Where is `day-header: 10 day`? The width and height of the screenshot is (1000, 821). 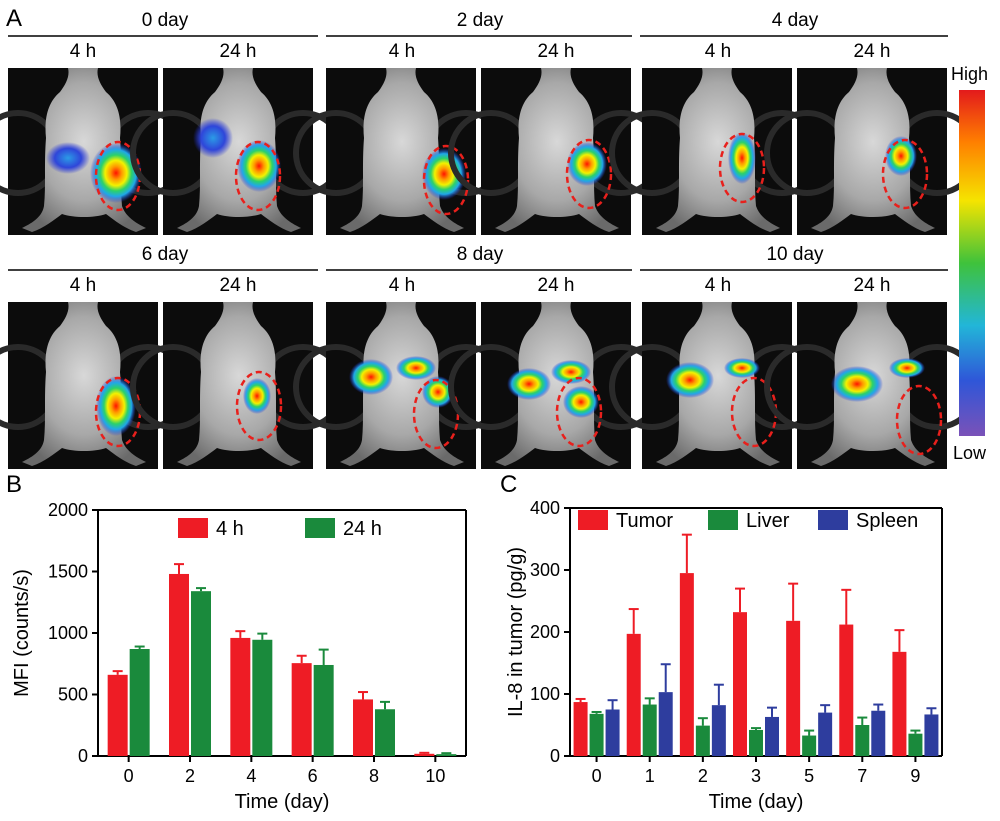
day-header: 10 day is located at coordinates (795, 254).